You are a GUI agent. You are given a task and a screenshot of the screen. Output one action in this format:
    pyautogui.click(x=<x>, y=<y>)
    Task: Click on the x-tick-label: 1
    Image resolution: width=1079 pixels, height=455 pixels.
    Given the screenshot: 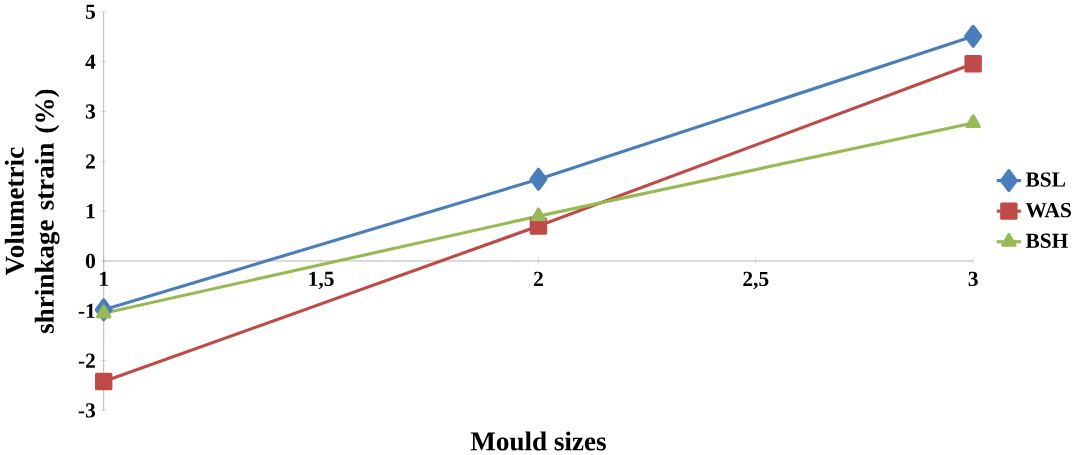 What is the action you would take?
    pyautogui.click(x=104, y=278)
    